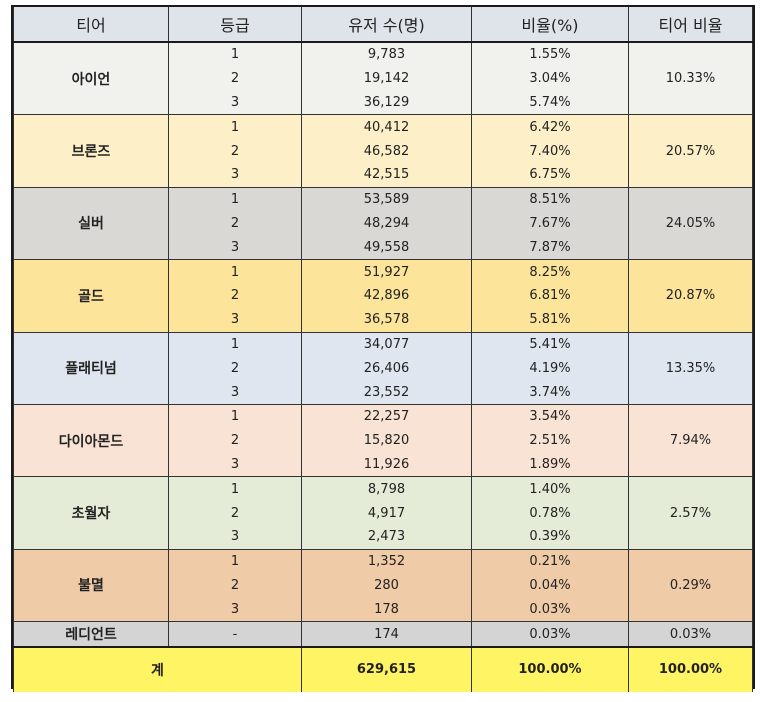 This screenshot has width=760, height=702. I want to click on ratio-cell: 1.89%, so click(550, 464).